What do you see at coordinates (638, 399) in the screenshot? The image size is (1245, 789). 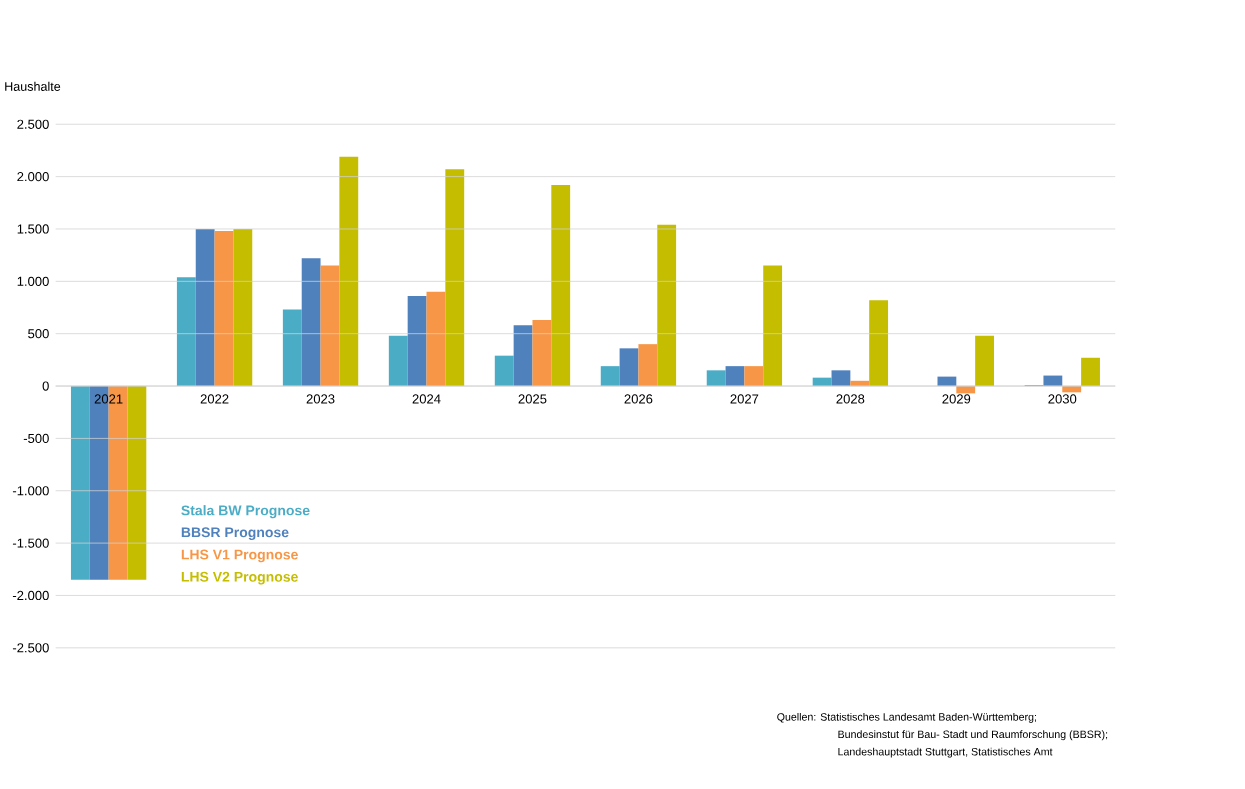 I see `x-tick-label: 2026` at bounding box center [638, 399].